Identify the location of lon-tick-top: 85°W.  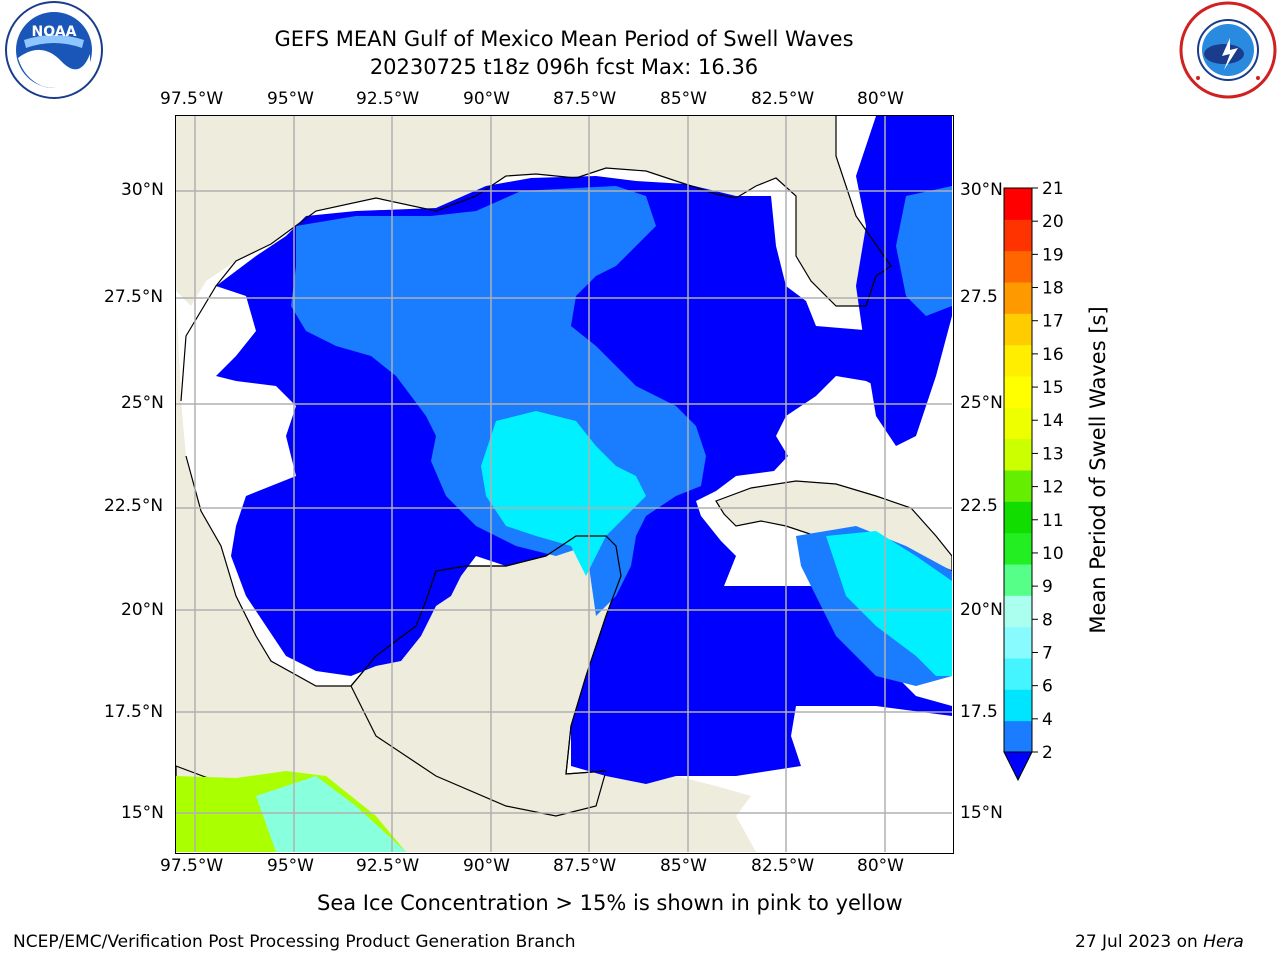
(683, 99).